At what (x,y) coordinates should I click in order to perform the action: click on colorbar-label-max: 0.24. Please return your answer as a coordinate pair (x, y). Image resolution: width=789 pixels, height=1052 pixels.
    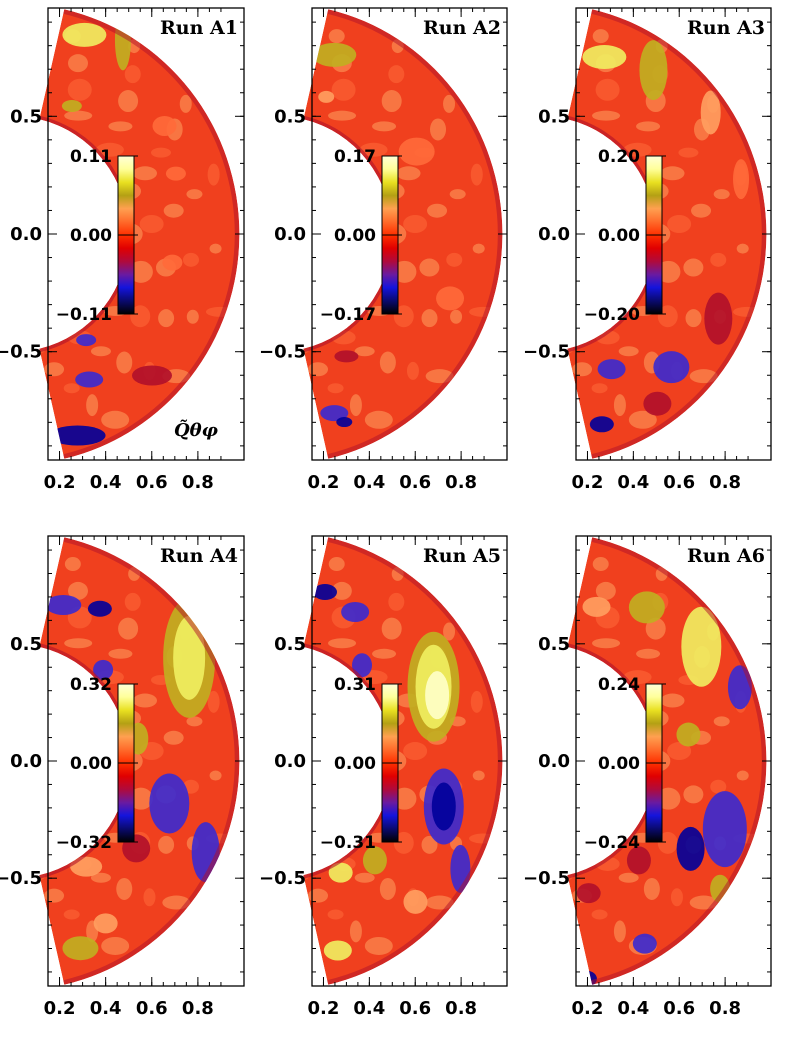
    Looking at the image, I should click on (619, 685).